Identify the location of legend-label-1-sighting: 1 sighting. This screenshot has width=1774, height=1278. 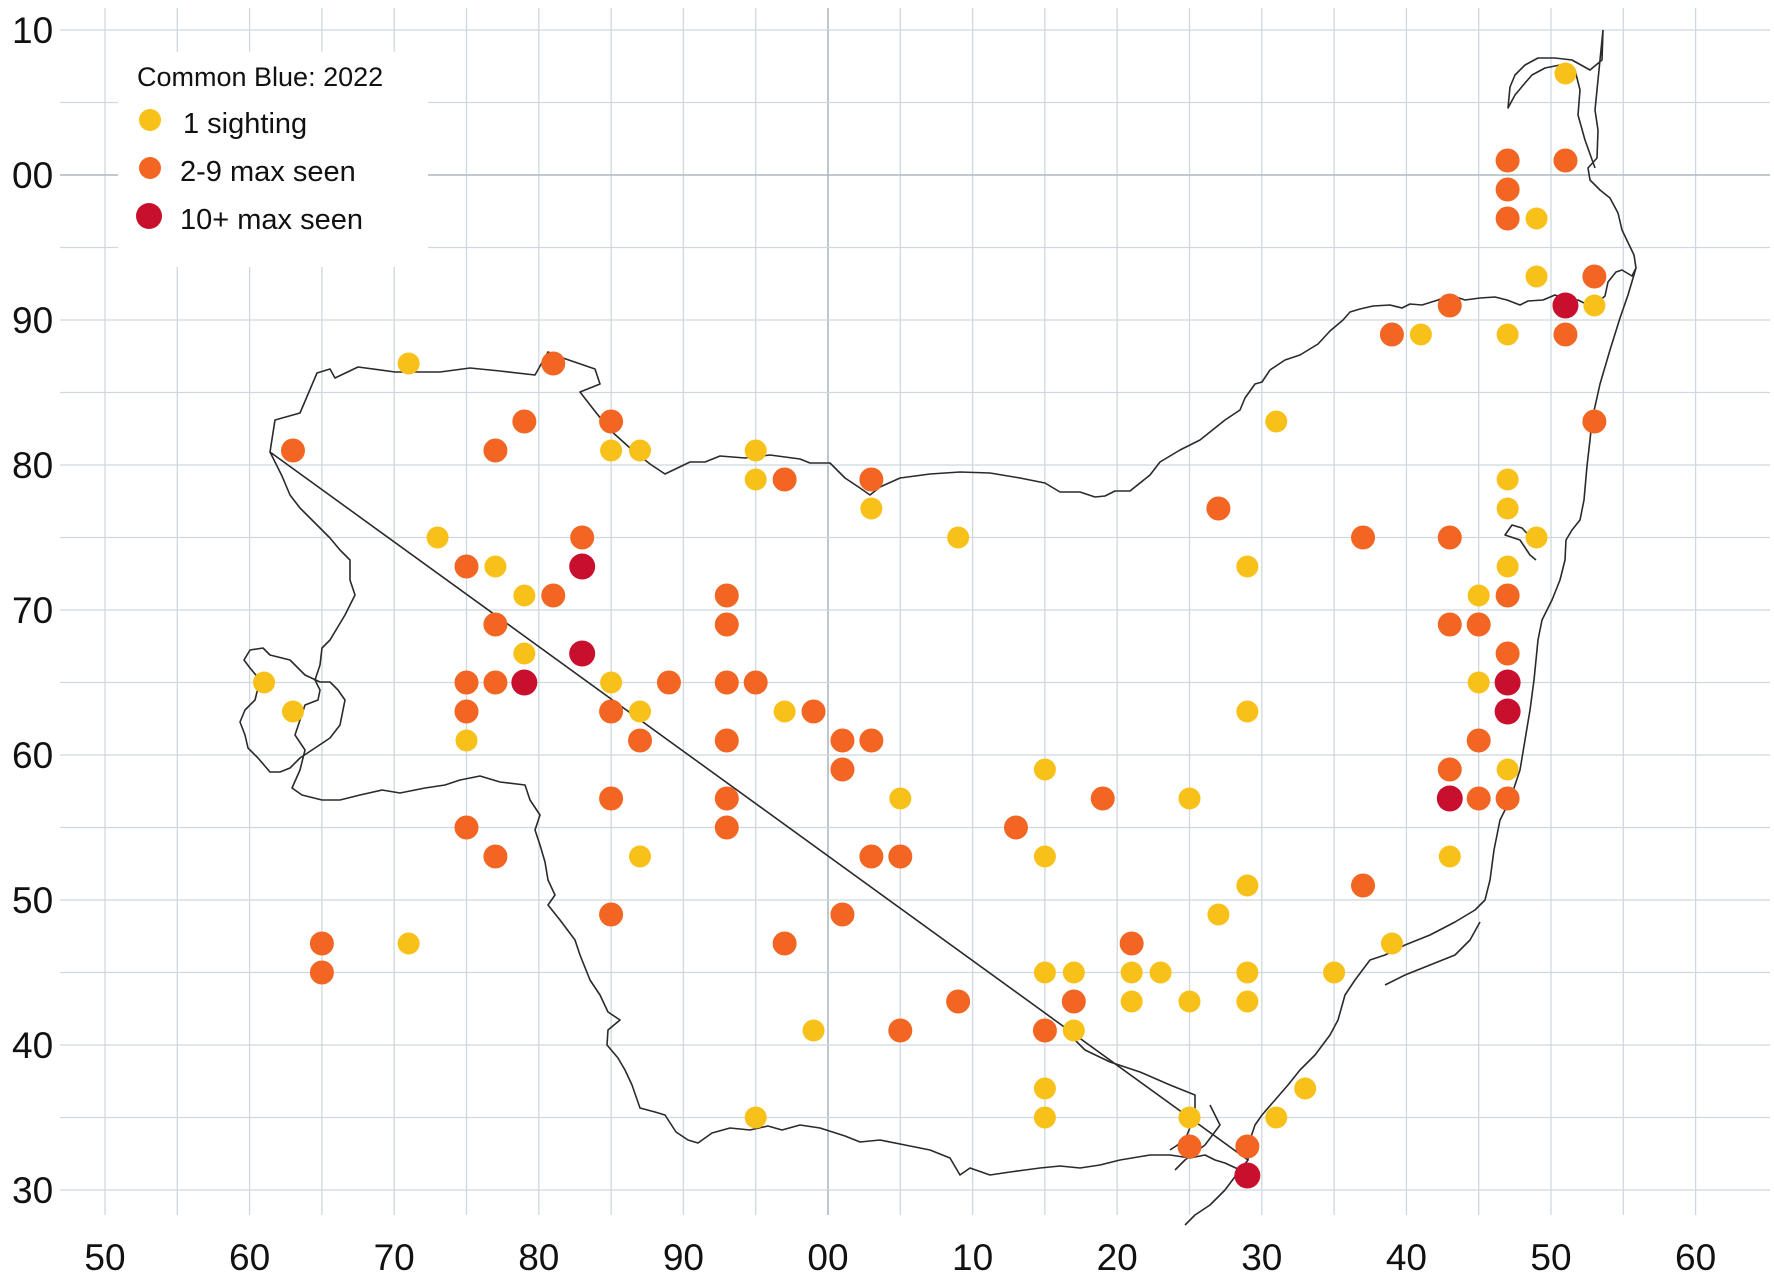
(245, 124).